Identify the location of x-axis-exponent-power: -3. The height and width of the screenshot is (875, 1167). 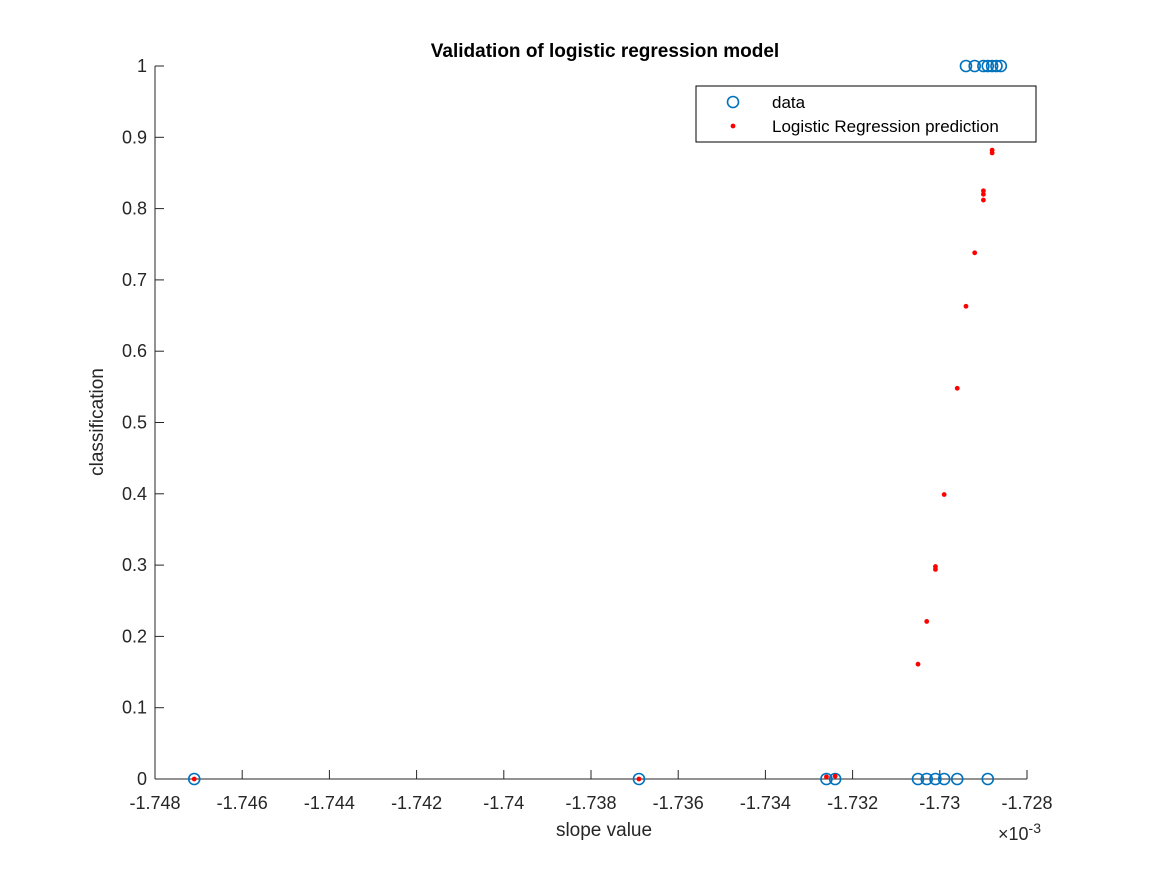
(1035, 828).